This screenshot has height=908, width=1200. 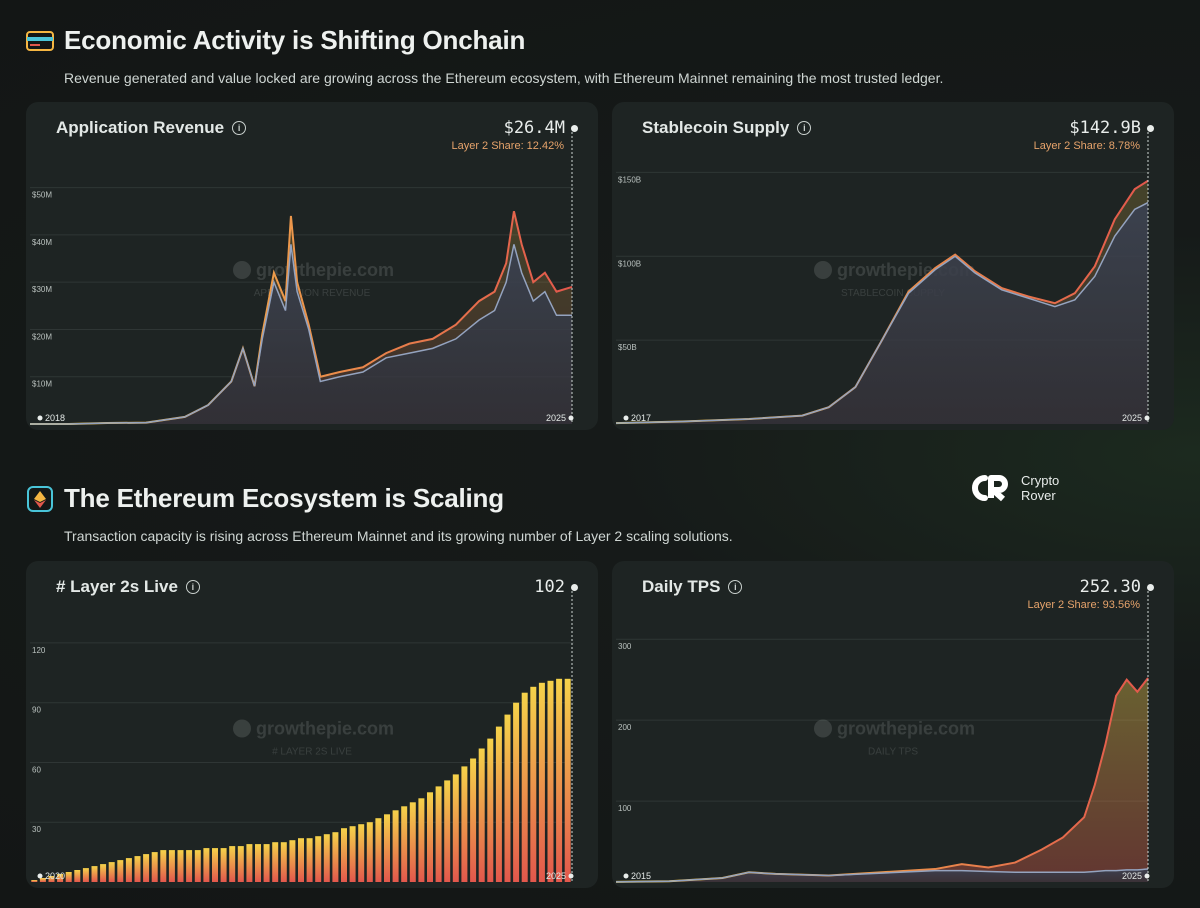 I want to click on y-tick-label: 30, so click(x=36, y=829).